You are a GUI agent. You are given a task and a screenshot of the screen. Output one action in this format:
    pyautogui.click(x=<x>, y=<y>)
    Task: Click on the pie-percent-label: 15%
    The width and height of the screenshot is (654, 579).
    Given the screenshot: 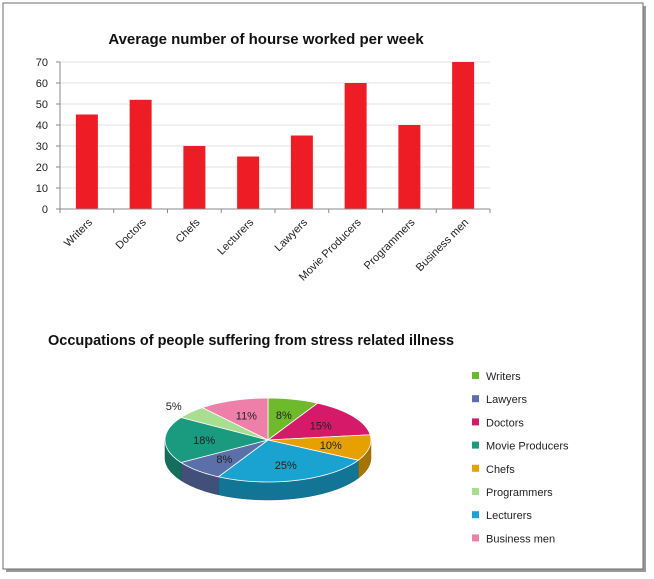 What is the action you would take?
    pyautogui.click(x=321, y=426)
    